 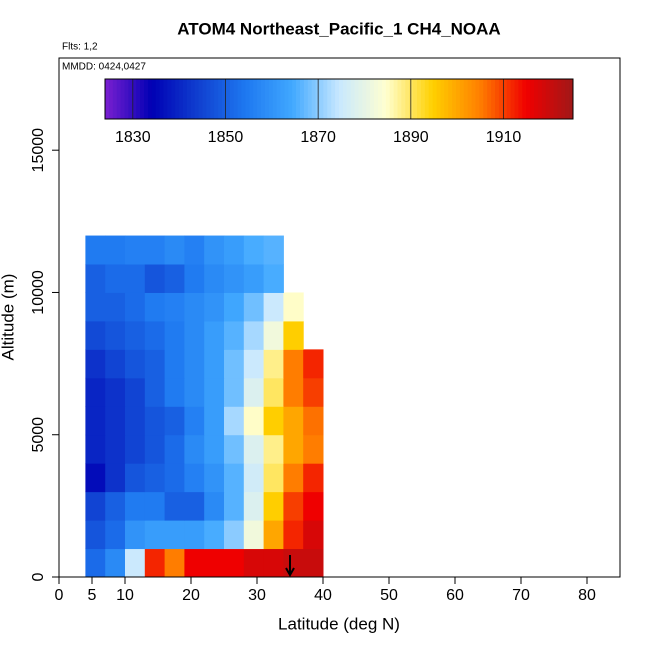 What do you see at coordinates (455, 595) in the screenshot?
I see `x-tick-label: 60` at bounding box center [455, 595].